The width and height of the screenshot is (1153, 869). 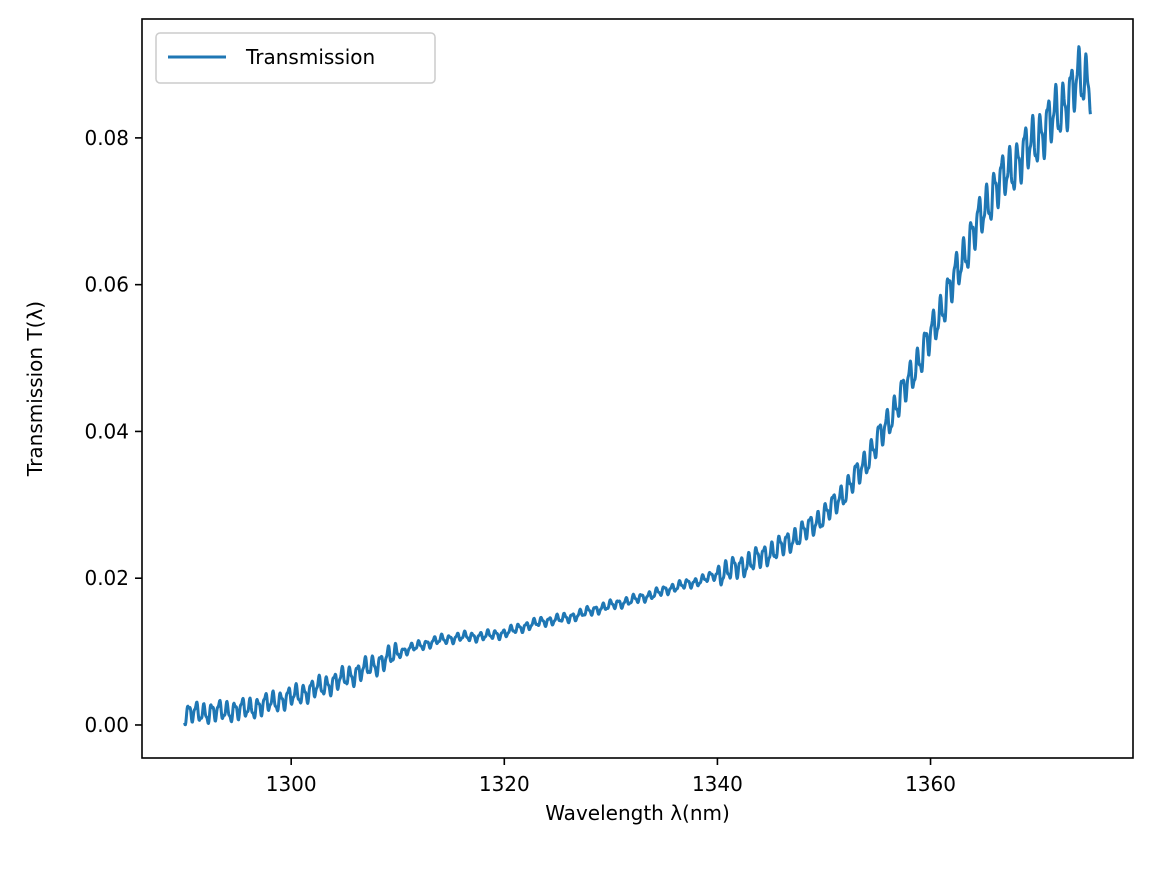 I want to click on y-tick-label: 0.06, so click(x=106, y=285).